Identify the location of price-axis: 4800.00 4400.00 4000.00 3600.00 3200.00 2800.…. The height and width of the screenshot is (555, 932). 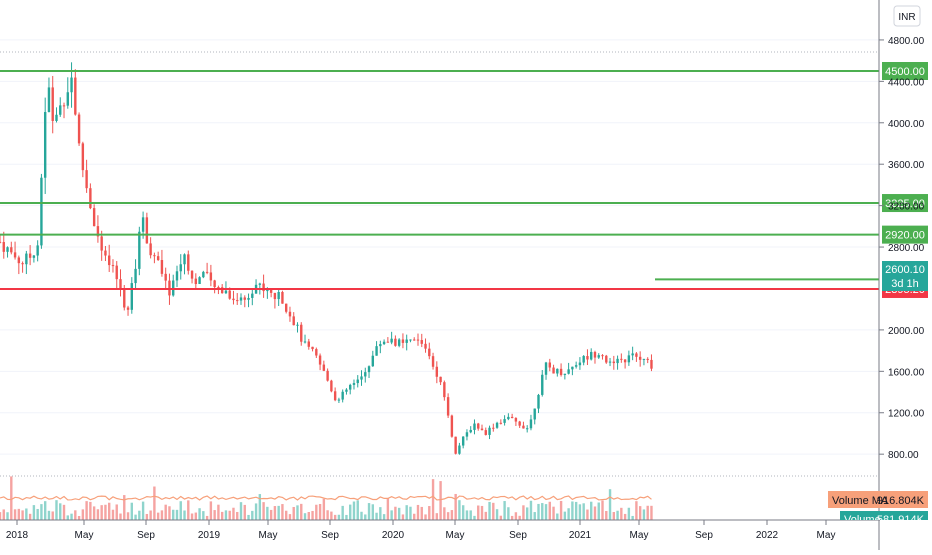
(902, 248).